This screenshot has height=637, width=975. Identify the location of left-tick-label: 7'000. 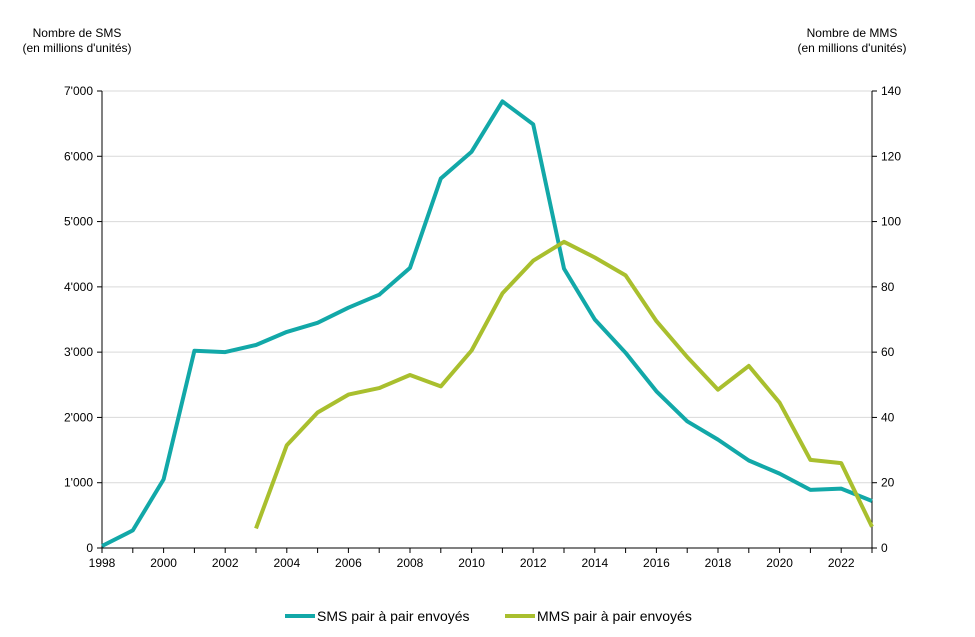
(78, 91).